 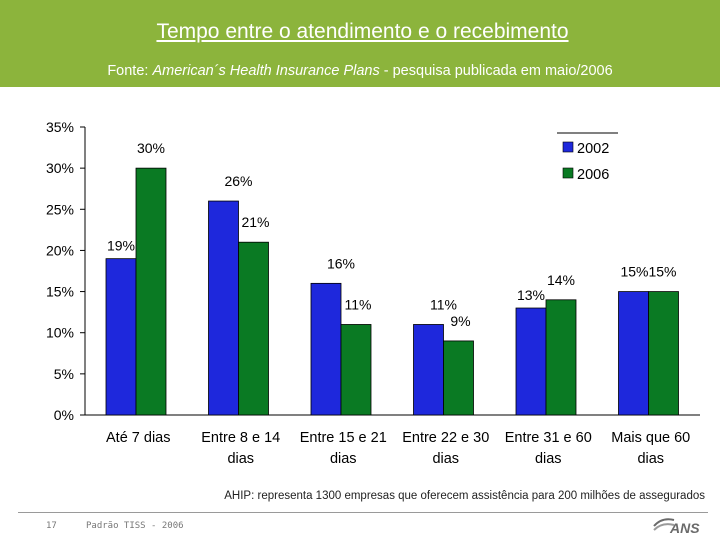 I want to click on ans-logo: ANS, so click(x=676, y=527).